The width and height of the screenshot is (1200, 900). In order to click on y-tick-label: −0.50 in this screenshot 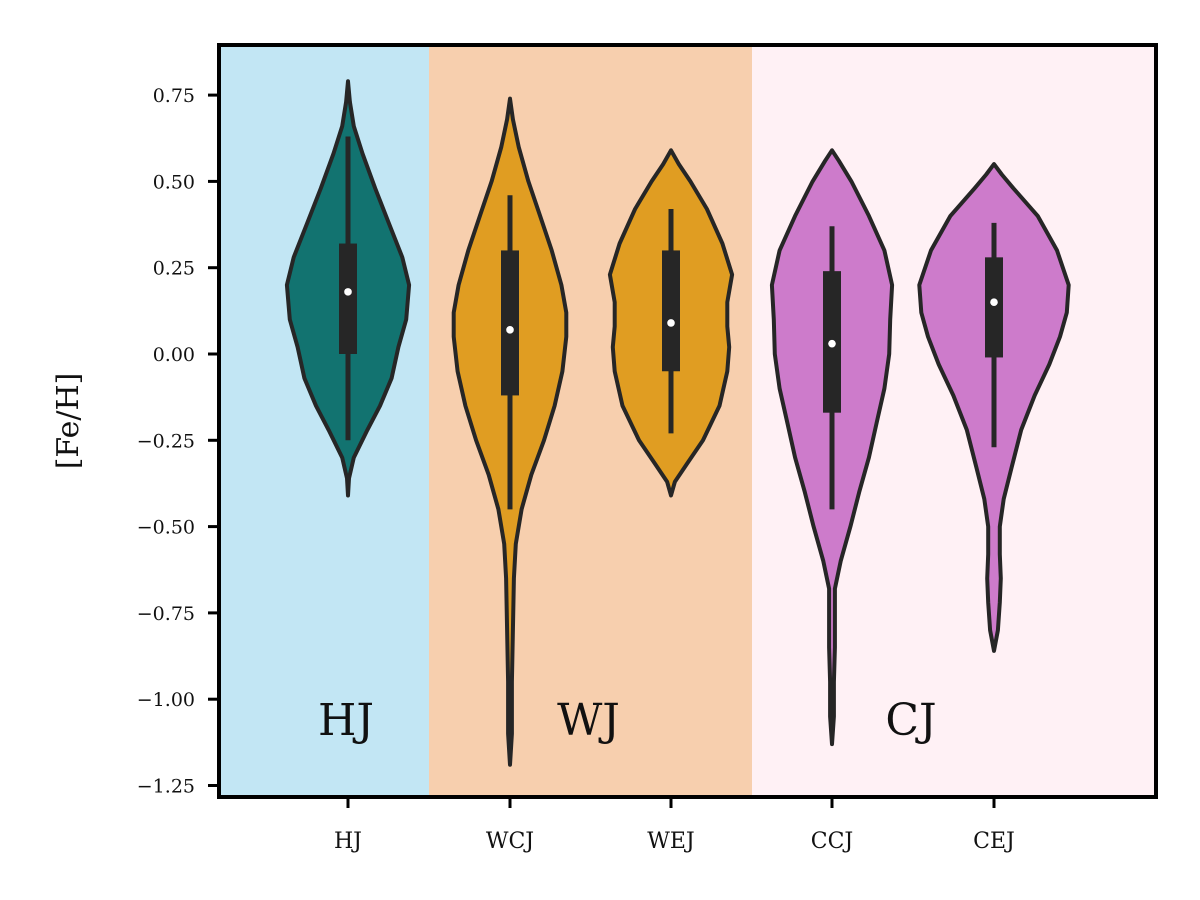, I will do `click(166, 528)`.